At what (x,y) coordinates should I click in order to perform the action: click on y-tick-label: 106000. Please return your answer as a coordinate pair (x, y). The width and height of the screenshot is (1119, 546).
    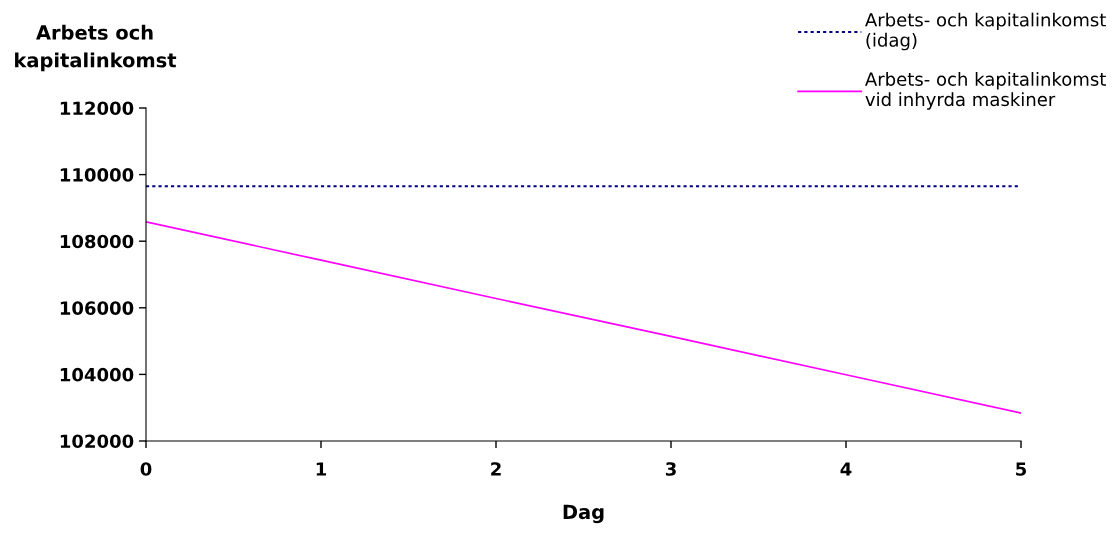
    Looking at the image, I should click on (97, 308).